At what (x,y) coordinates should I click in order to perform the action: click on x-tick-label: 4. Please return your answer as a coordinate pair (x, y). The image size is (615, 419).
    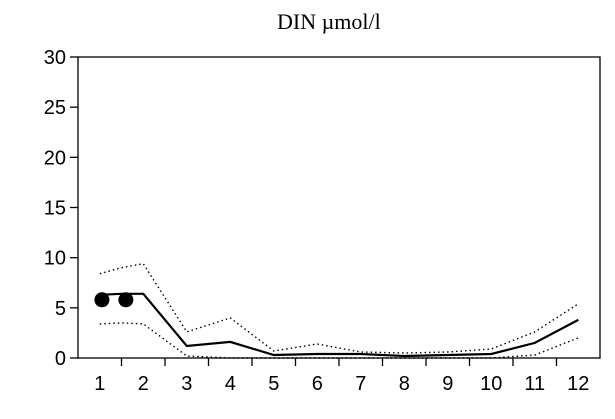
    Looking at the image, I should click on (230, 384).